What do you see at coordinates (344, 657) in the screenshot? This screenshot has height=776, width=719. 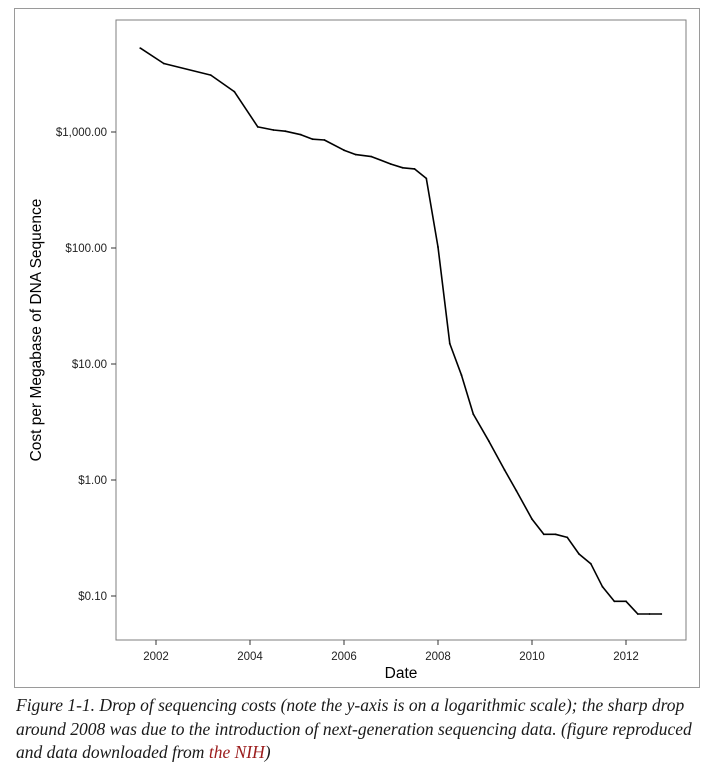 I see `x-tick-label: 2006` at bounding box center [344, 657].